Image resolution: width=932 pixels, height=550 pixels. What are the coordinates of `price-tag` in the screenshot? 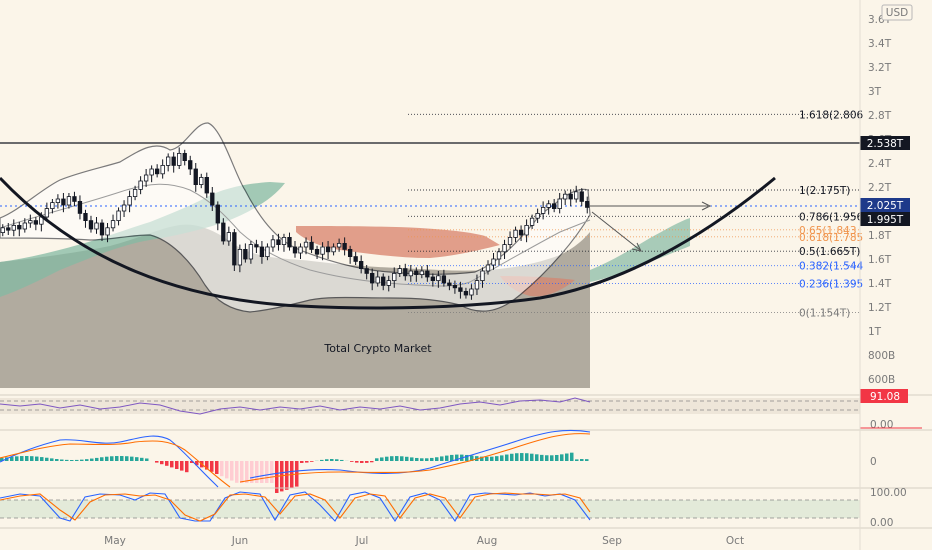 It's located at (885, 205).